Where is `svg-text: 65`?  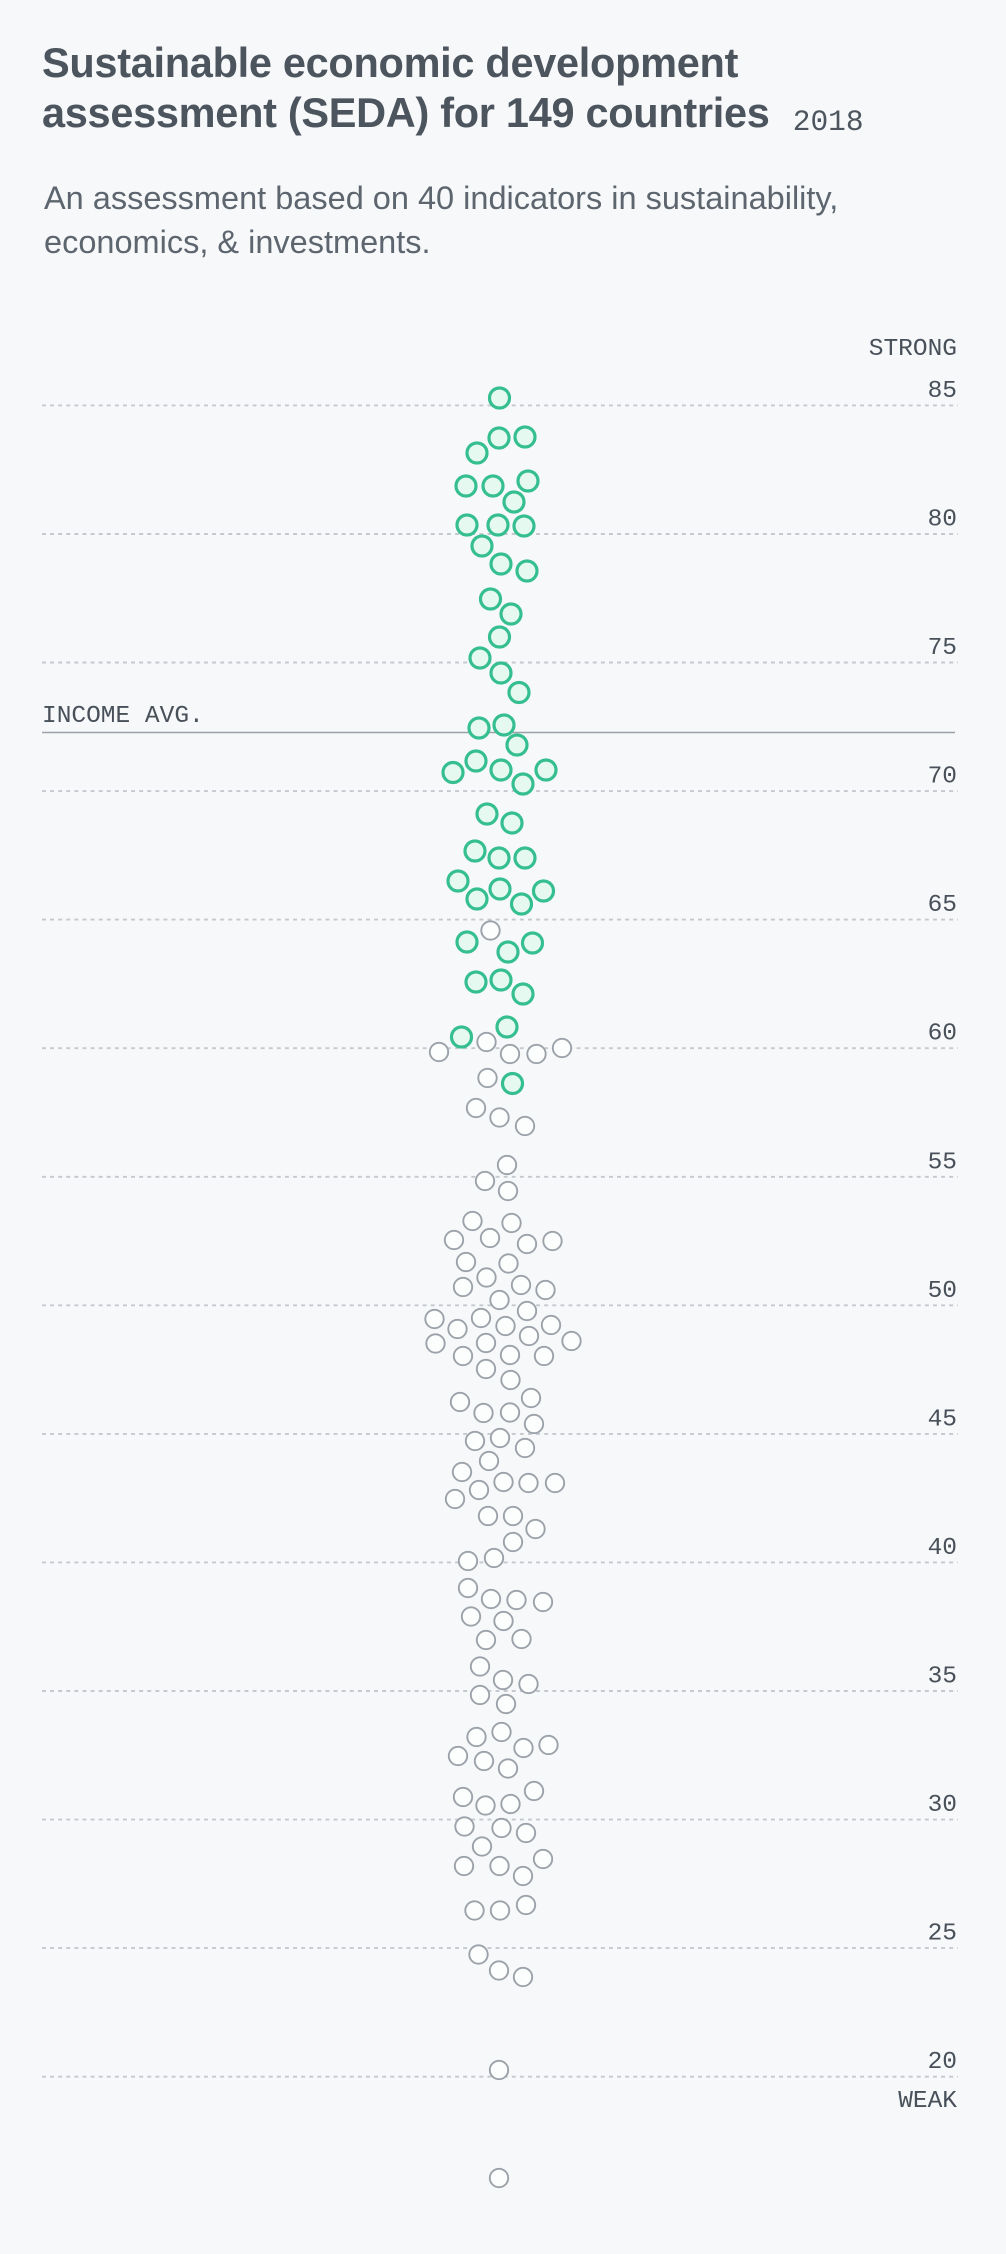 svg-text: 65 is located at coordinates (942, 905).